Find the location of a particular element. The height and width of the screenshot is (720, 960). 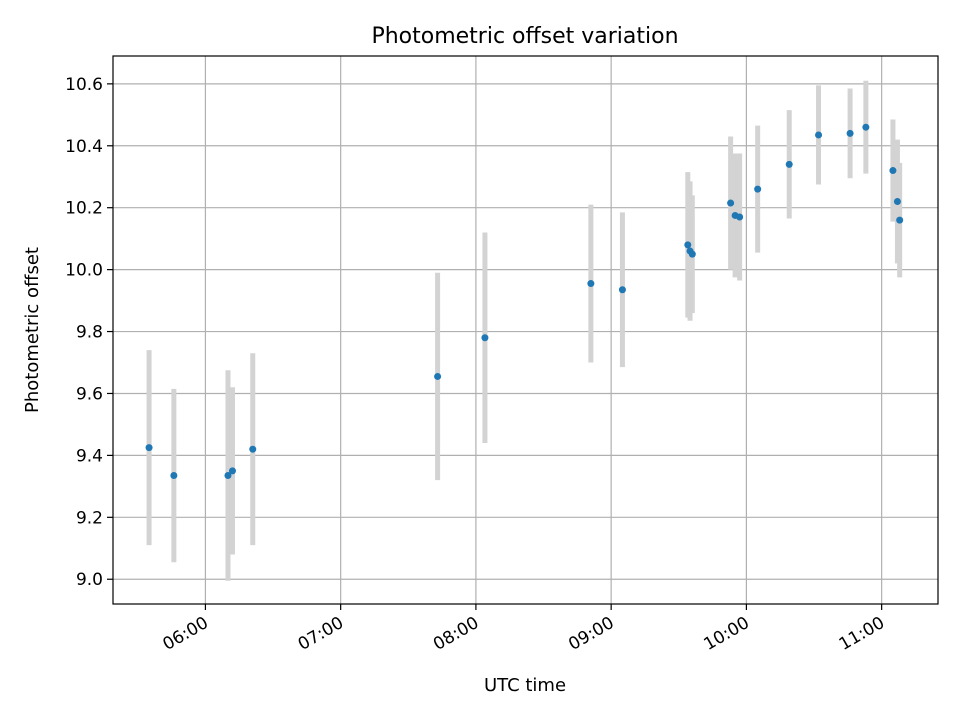

y-axis-ticks: 9.0 9.2 9.4 9.6 9.8 10.0 10.2 10.4 10.6 is located at coordinates (89, 332).